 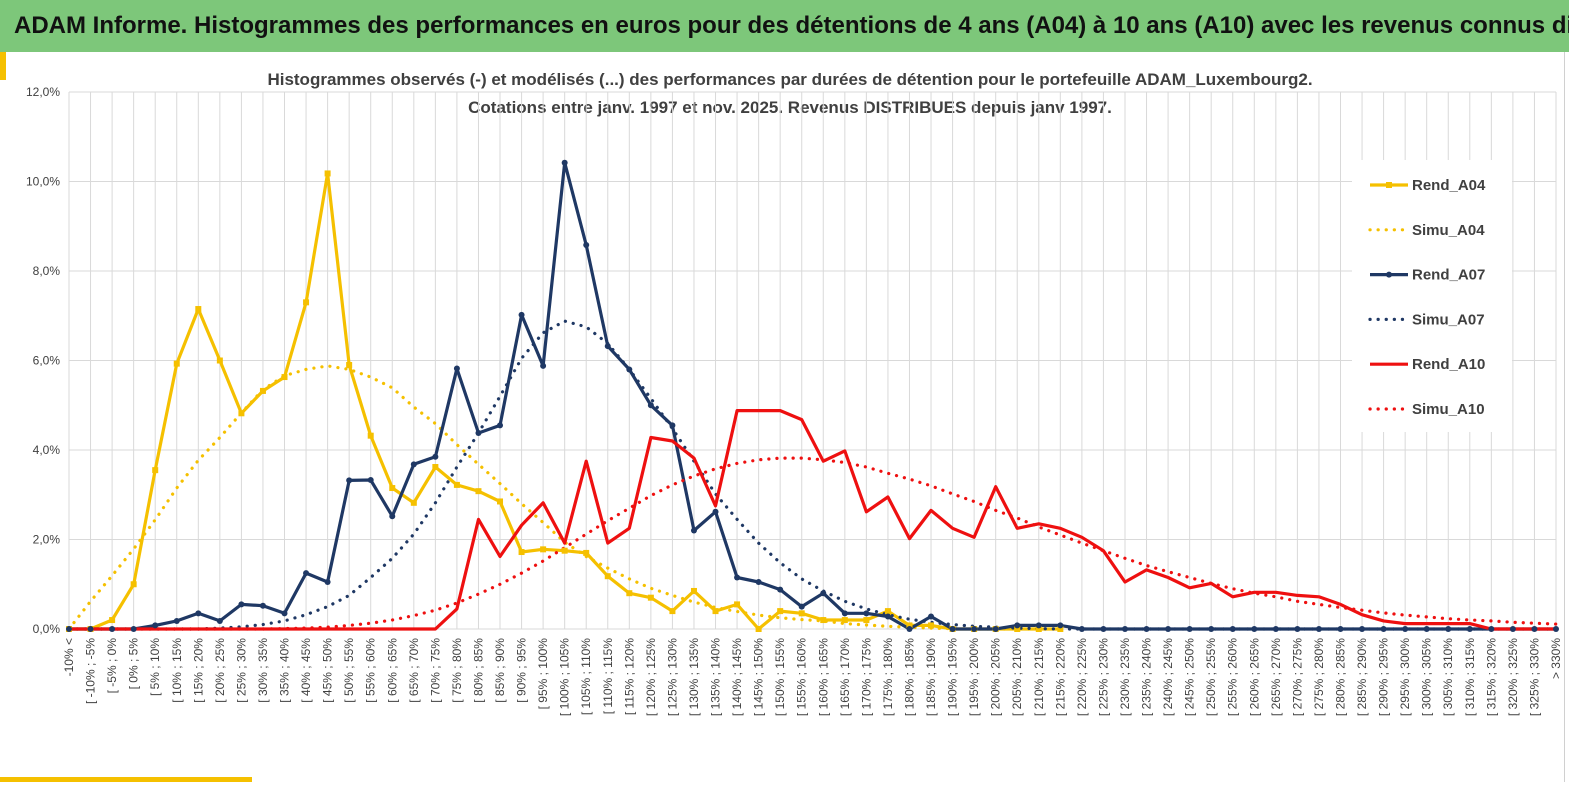 I want to click on y-tick-label: 4,0%, so click(x=47, y=450).